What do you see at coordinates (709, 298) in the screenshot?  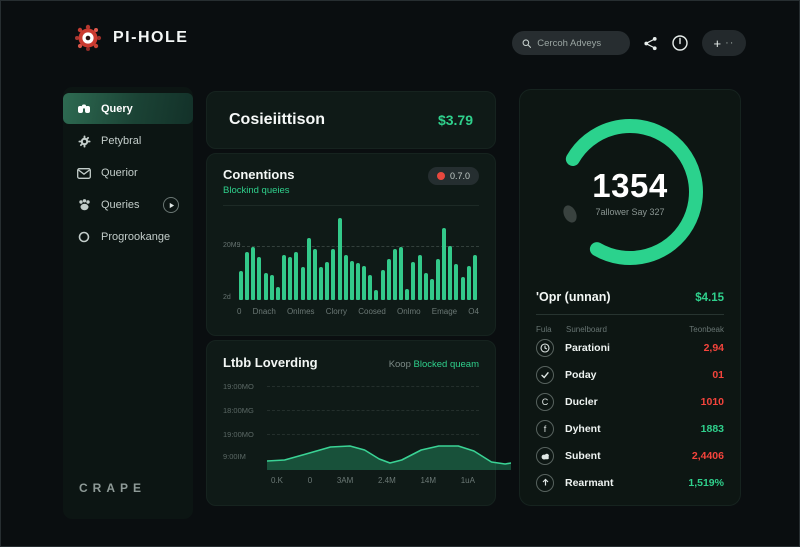 I see `panel-summary-value: $4.15` at bounding box center [709, 298].